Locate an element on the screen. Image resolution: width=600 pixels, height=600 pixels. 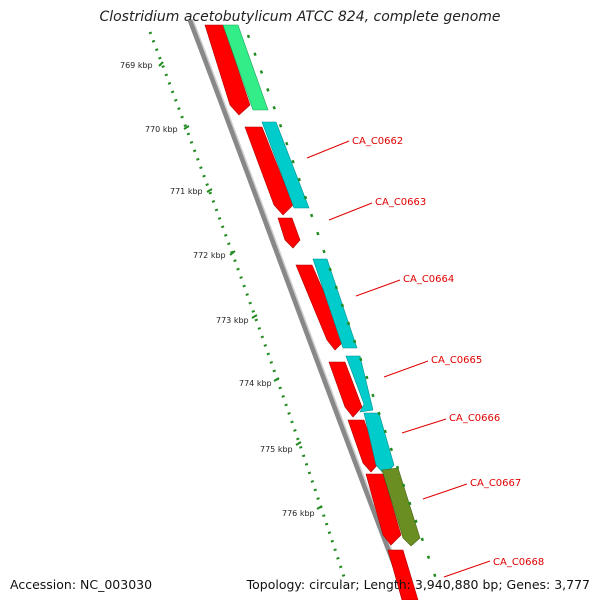
ruler-tick-770: 770 kbp is located at coordinates (167, 129).